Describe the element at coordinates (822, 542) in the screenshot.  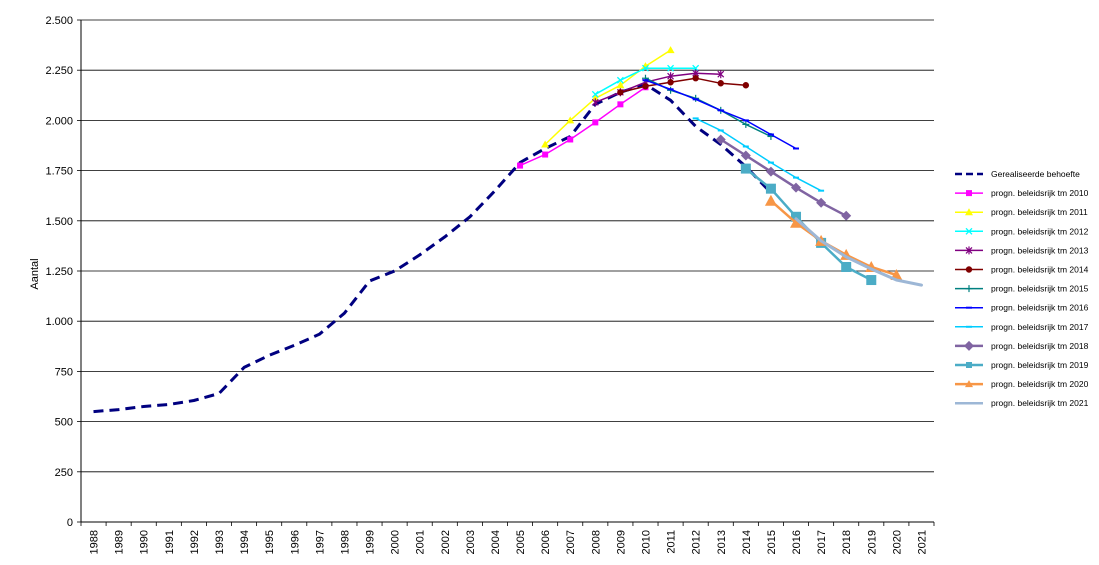
I see `x-tick-label: 2017` at that location.